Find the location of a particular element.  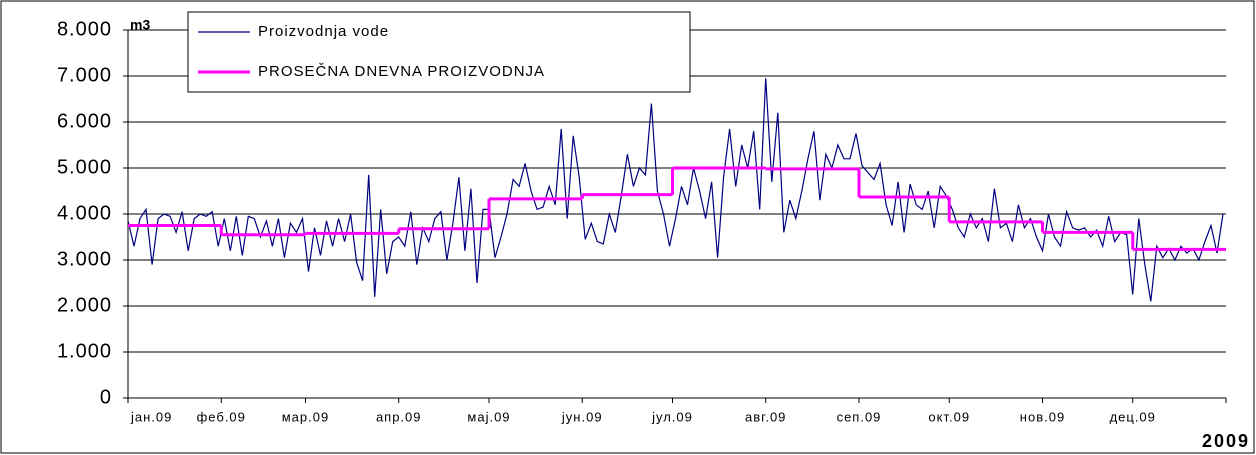

x-tick-label: дец.09 is located at coordinates (1133, 416).